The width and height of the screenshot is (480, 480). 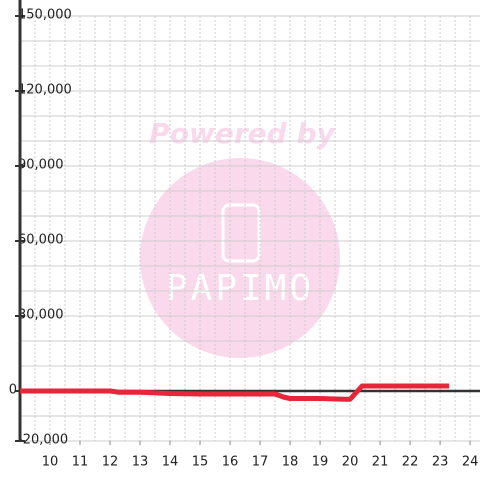 I want to click on y-tick-label: 0, so click(x=13, y=390).